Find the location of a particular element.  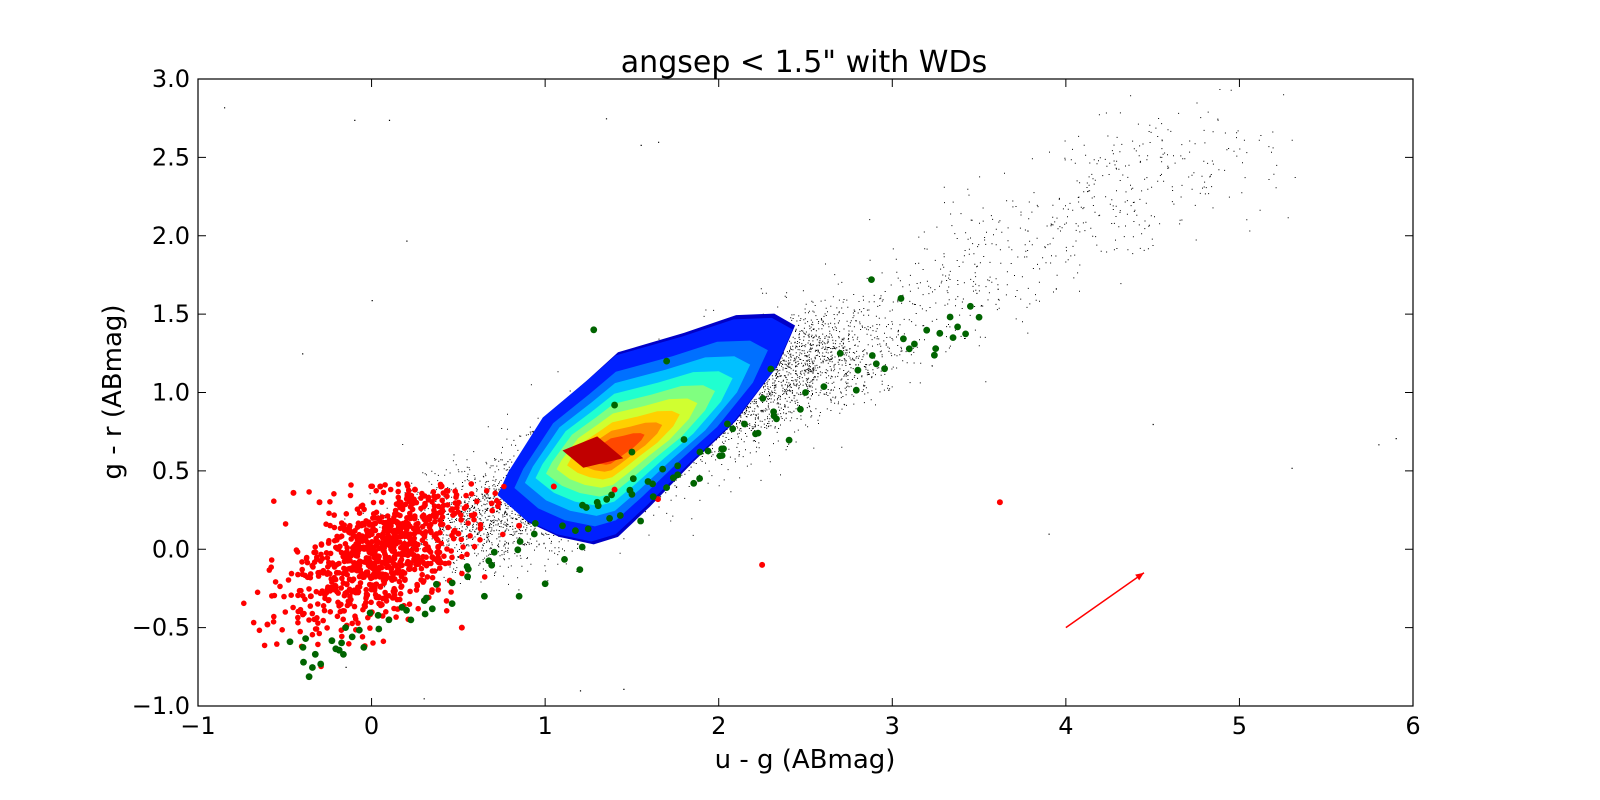

x-tick-label: 0 is located at coordinates (371, 726).